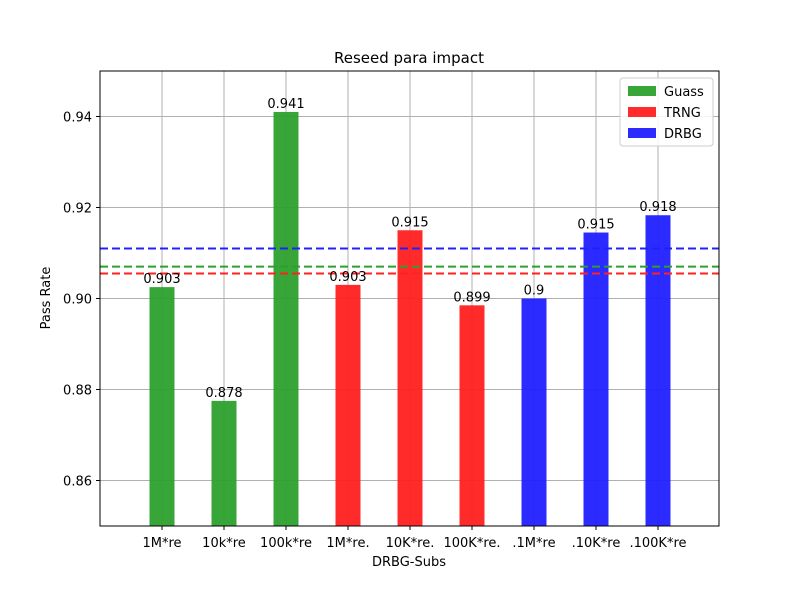 This screenshot has width=799, height=591. I want to click on y-axis-ticks: 0.86 0.88 0.90 0.92 0.94, so click(81, 300).